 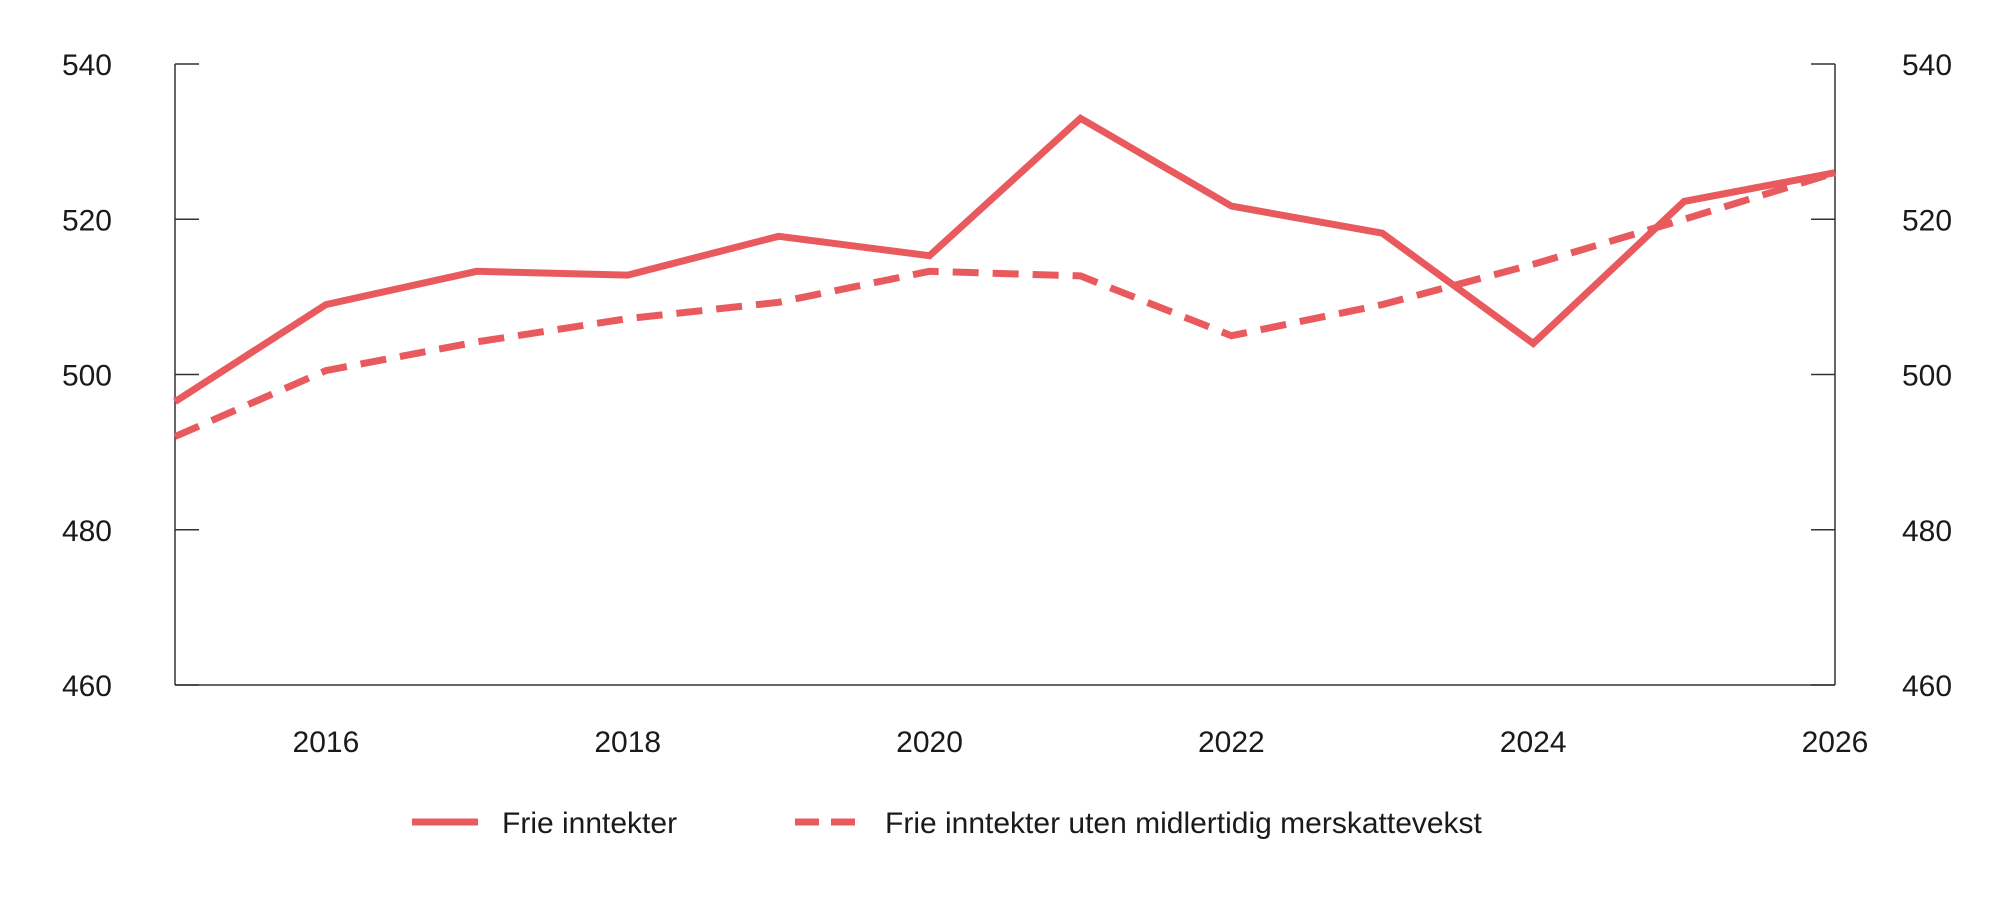 I want to click on y-tick-label-left: 540, so click(x=87, y=65).